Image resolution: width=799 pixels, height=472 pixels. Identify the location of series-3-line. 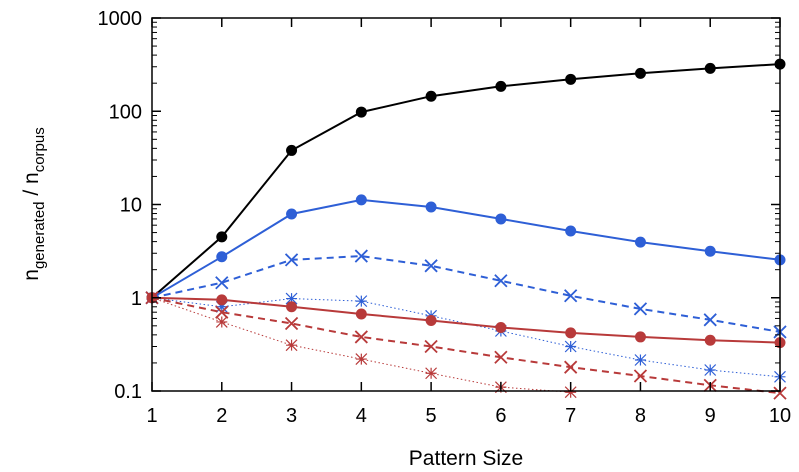
(466, 294).